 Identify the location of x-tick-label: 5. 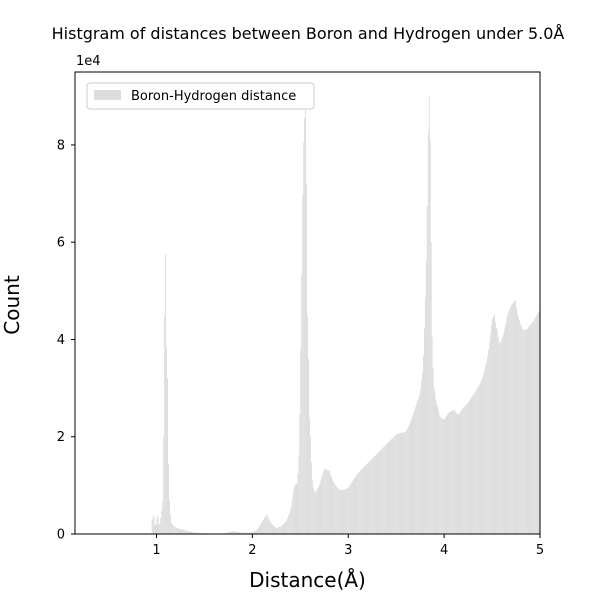
(540, 550).